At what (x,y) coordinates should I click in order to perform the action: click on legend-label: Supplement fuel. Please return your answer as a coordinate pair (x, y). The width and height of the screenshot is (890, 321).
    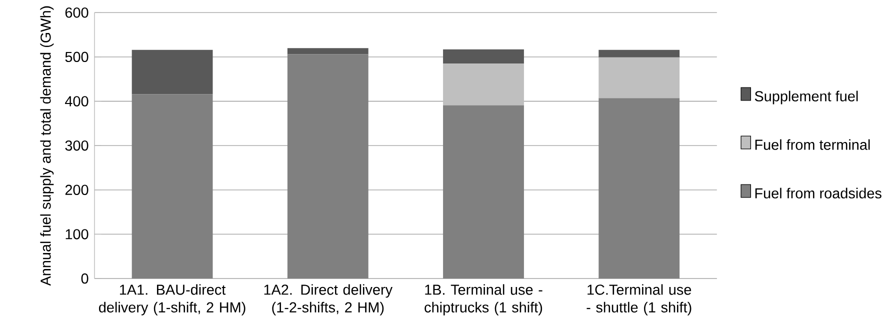
    Looking at the image, I should click on (806, 97).